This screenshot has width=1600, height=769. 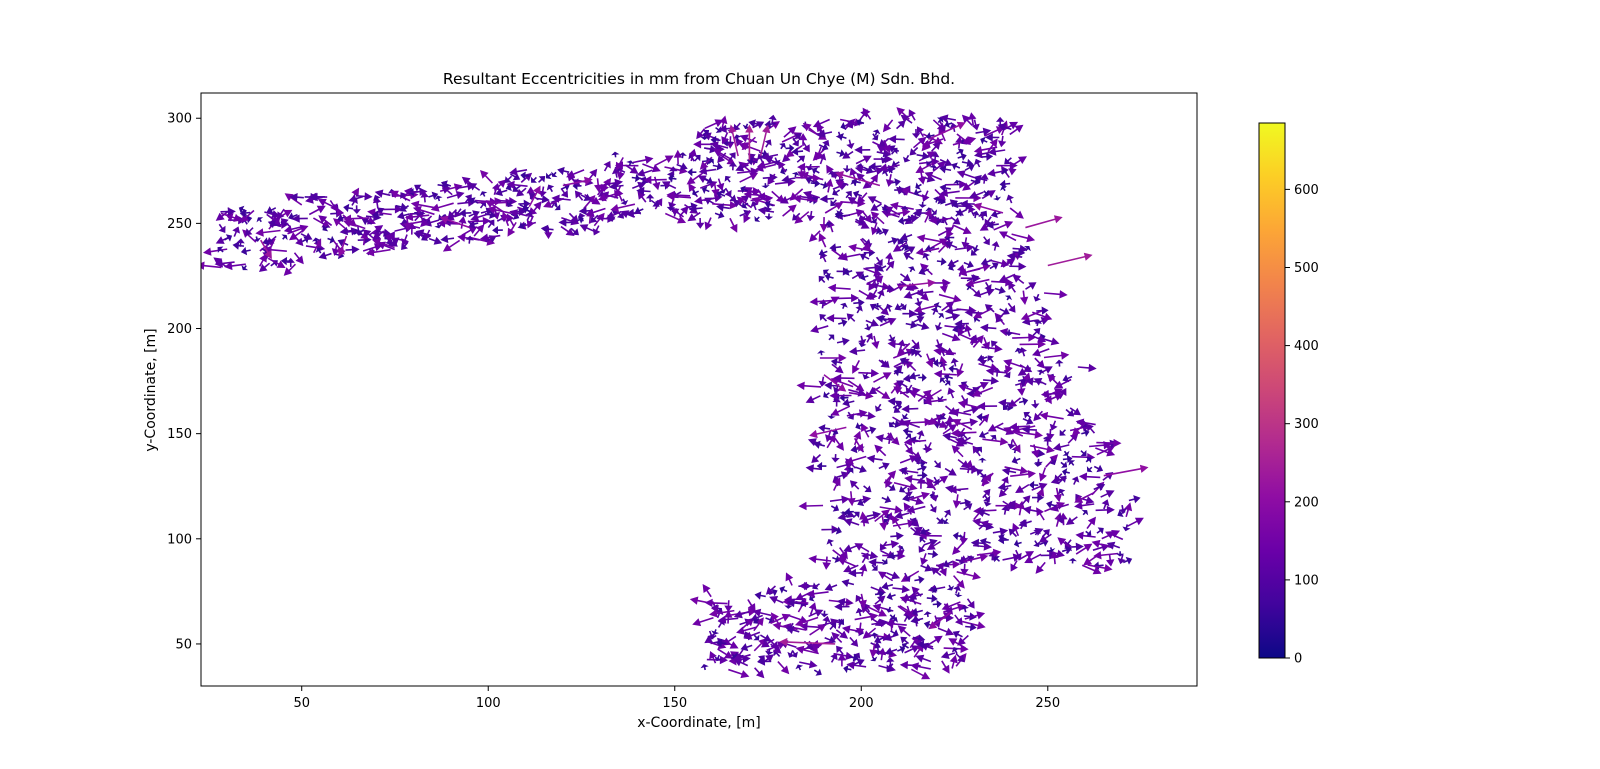 I want to click on y-tick-label: 200, so click(x=179, y=329).